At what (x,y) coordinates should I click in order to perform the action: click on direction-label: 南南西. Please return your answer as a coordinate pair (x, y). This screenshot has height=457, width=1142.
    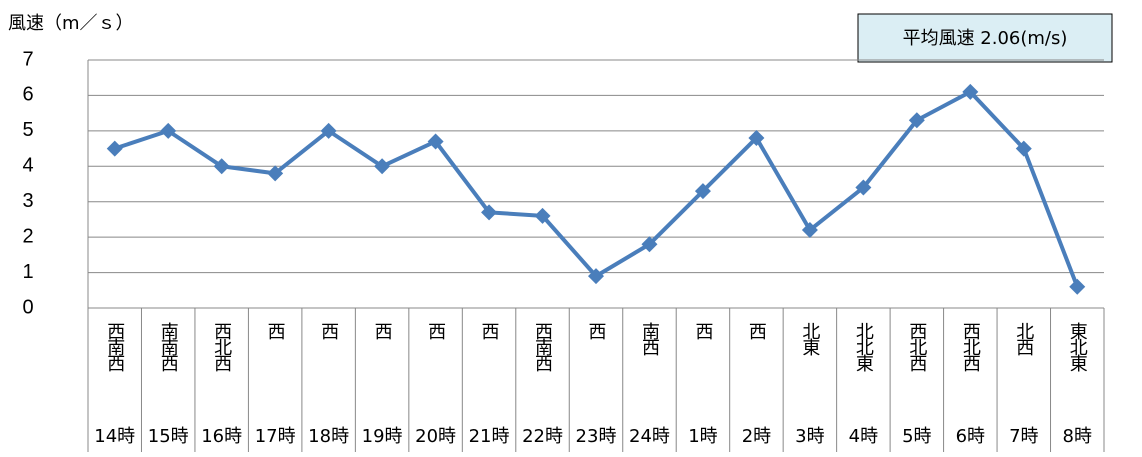
    Looking at the image, I should click on (168, 347).